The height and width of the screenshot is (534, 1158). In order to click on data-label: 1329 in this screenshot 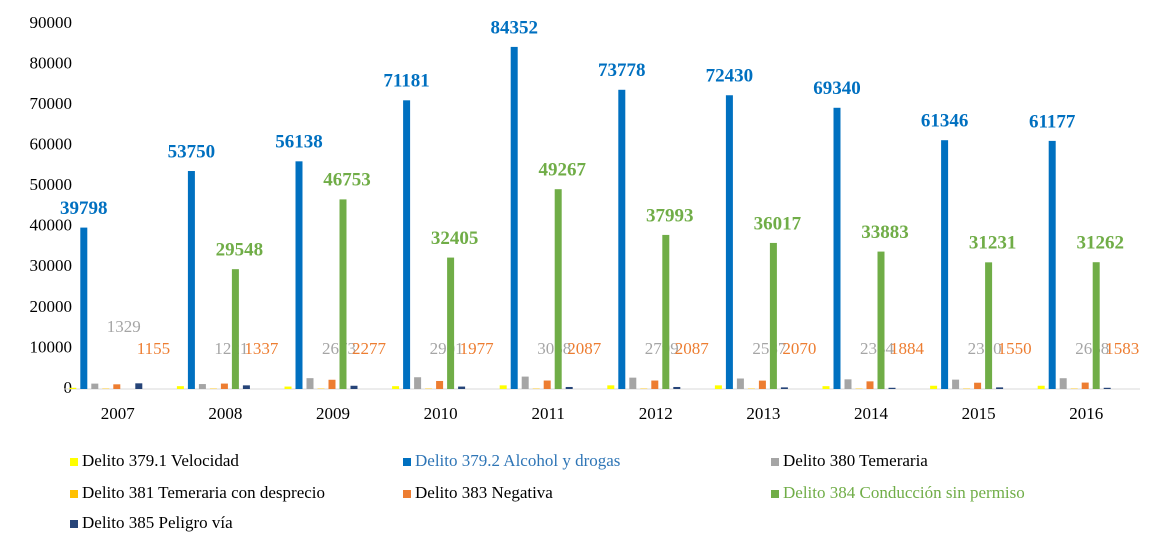, I will do `click(124, 326)`.